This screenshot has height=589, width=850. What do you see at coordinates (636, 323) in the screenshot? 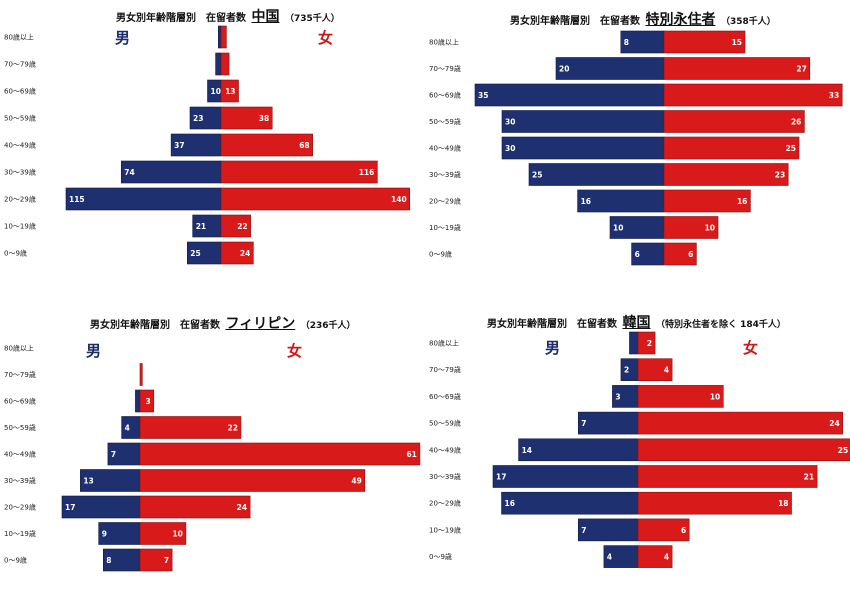
I see `chart-title-country: 韓国` at bounding box center [636, 323].